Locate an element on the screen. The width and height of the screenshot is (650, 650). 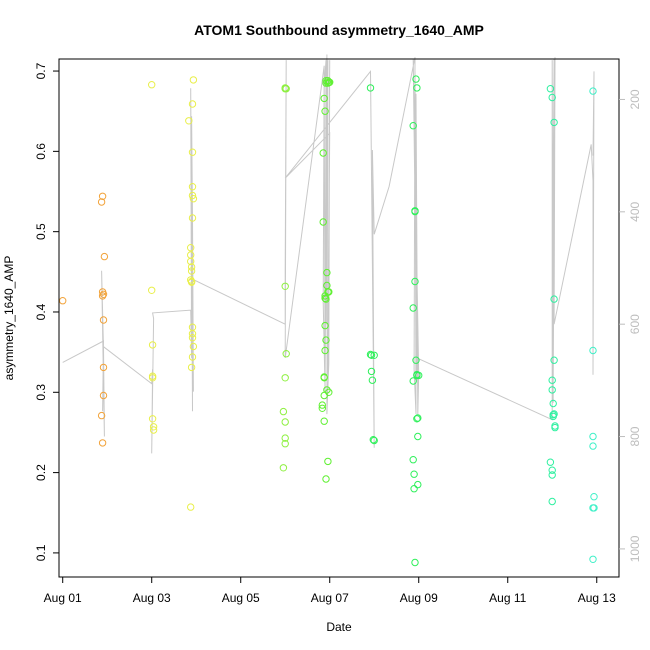
y-axis: 0.1 0.2 0.3 0.4 0.5 0.6 0.7 is located at coordinates (46, 311).